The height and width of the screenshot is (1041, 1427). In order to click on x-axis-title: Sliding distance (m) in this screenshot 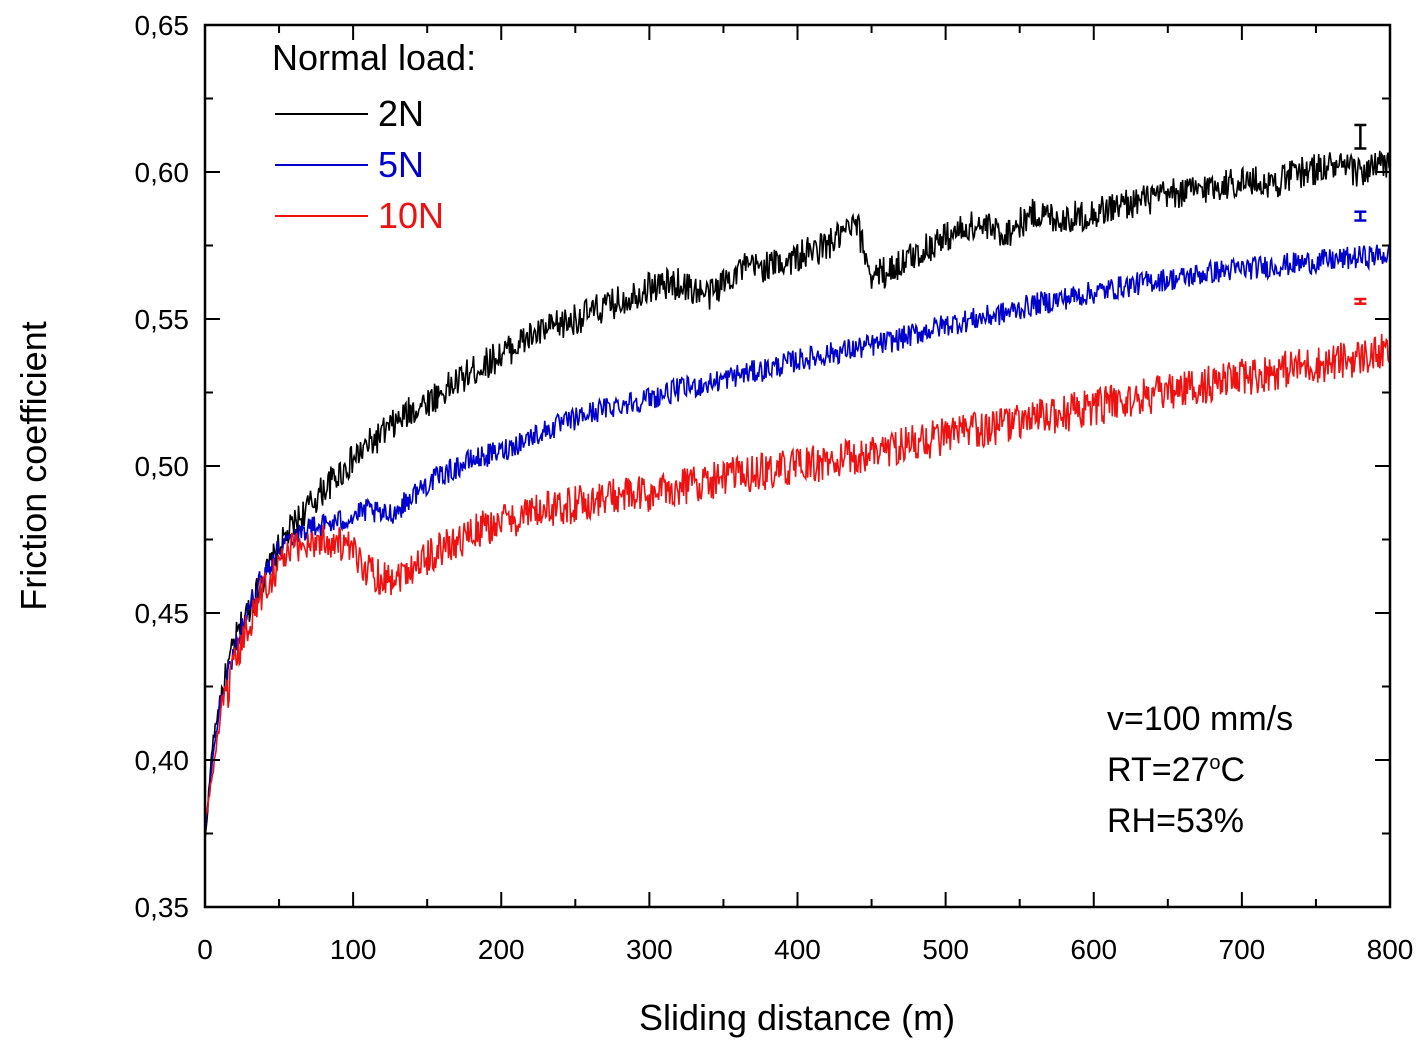, I will do `click(797, 1017)`.